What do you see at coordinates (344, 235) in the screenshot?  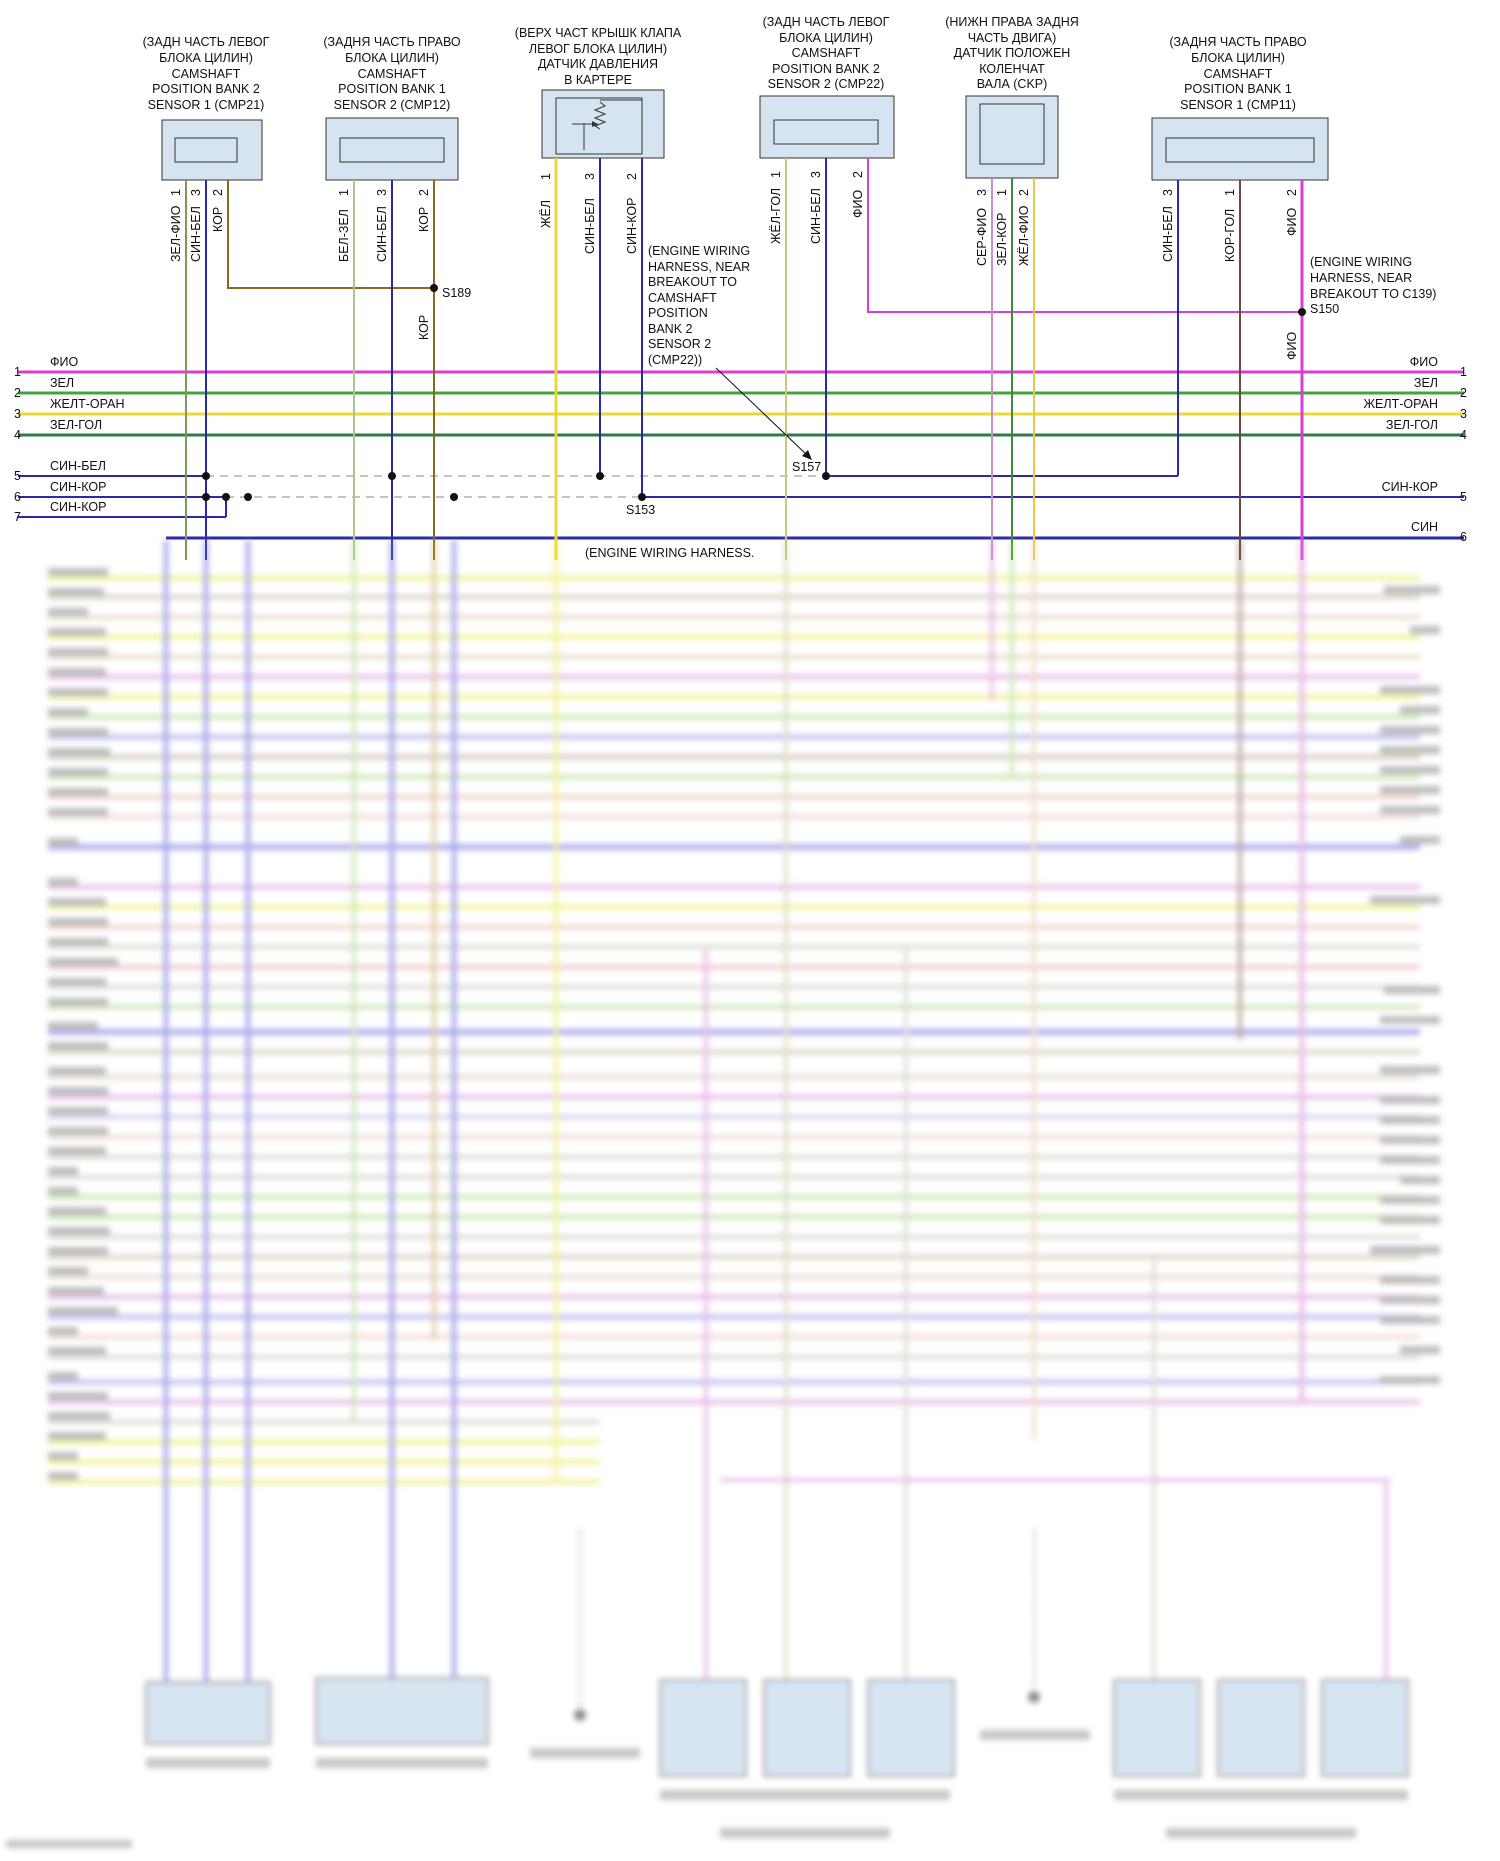 I see `wire-label: БЕЛ-ЗЕЛ` at bounding box center [344, 235].